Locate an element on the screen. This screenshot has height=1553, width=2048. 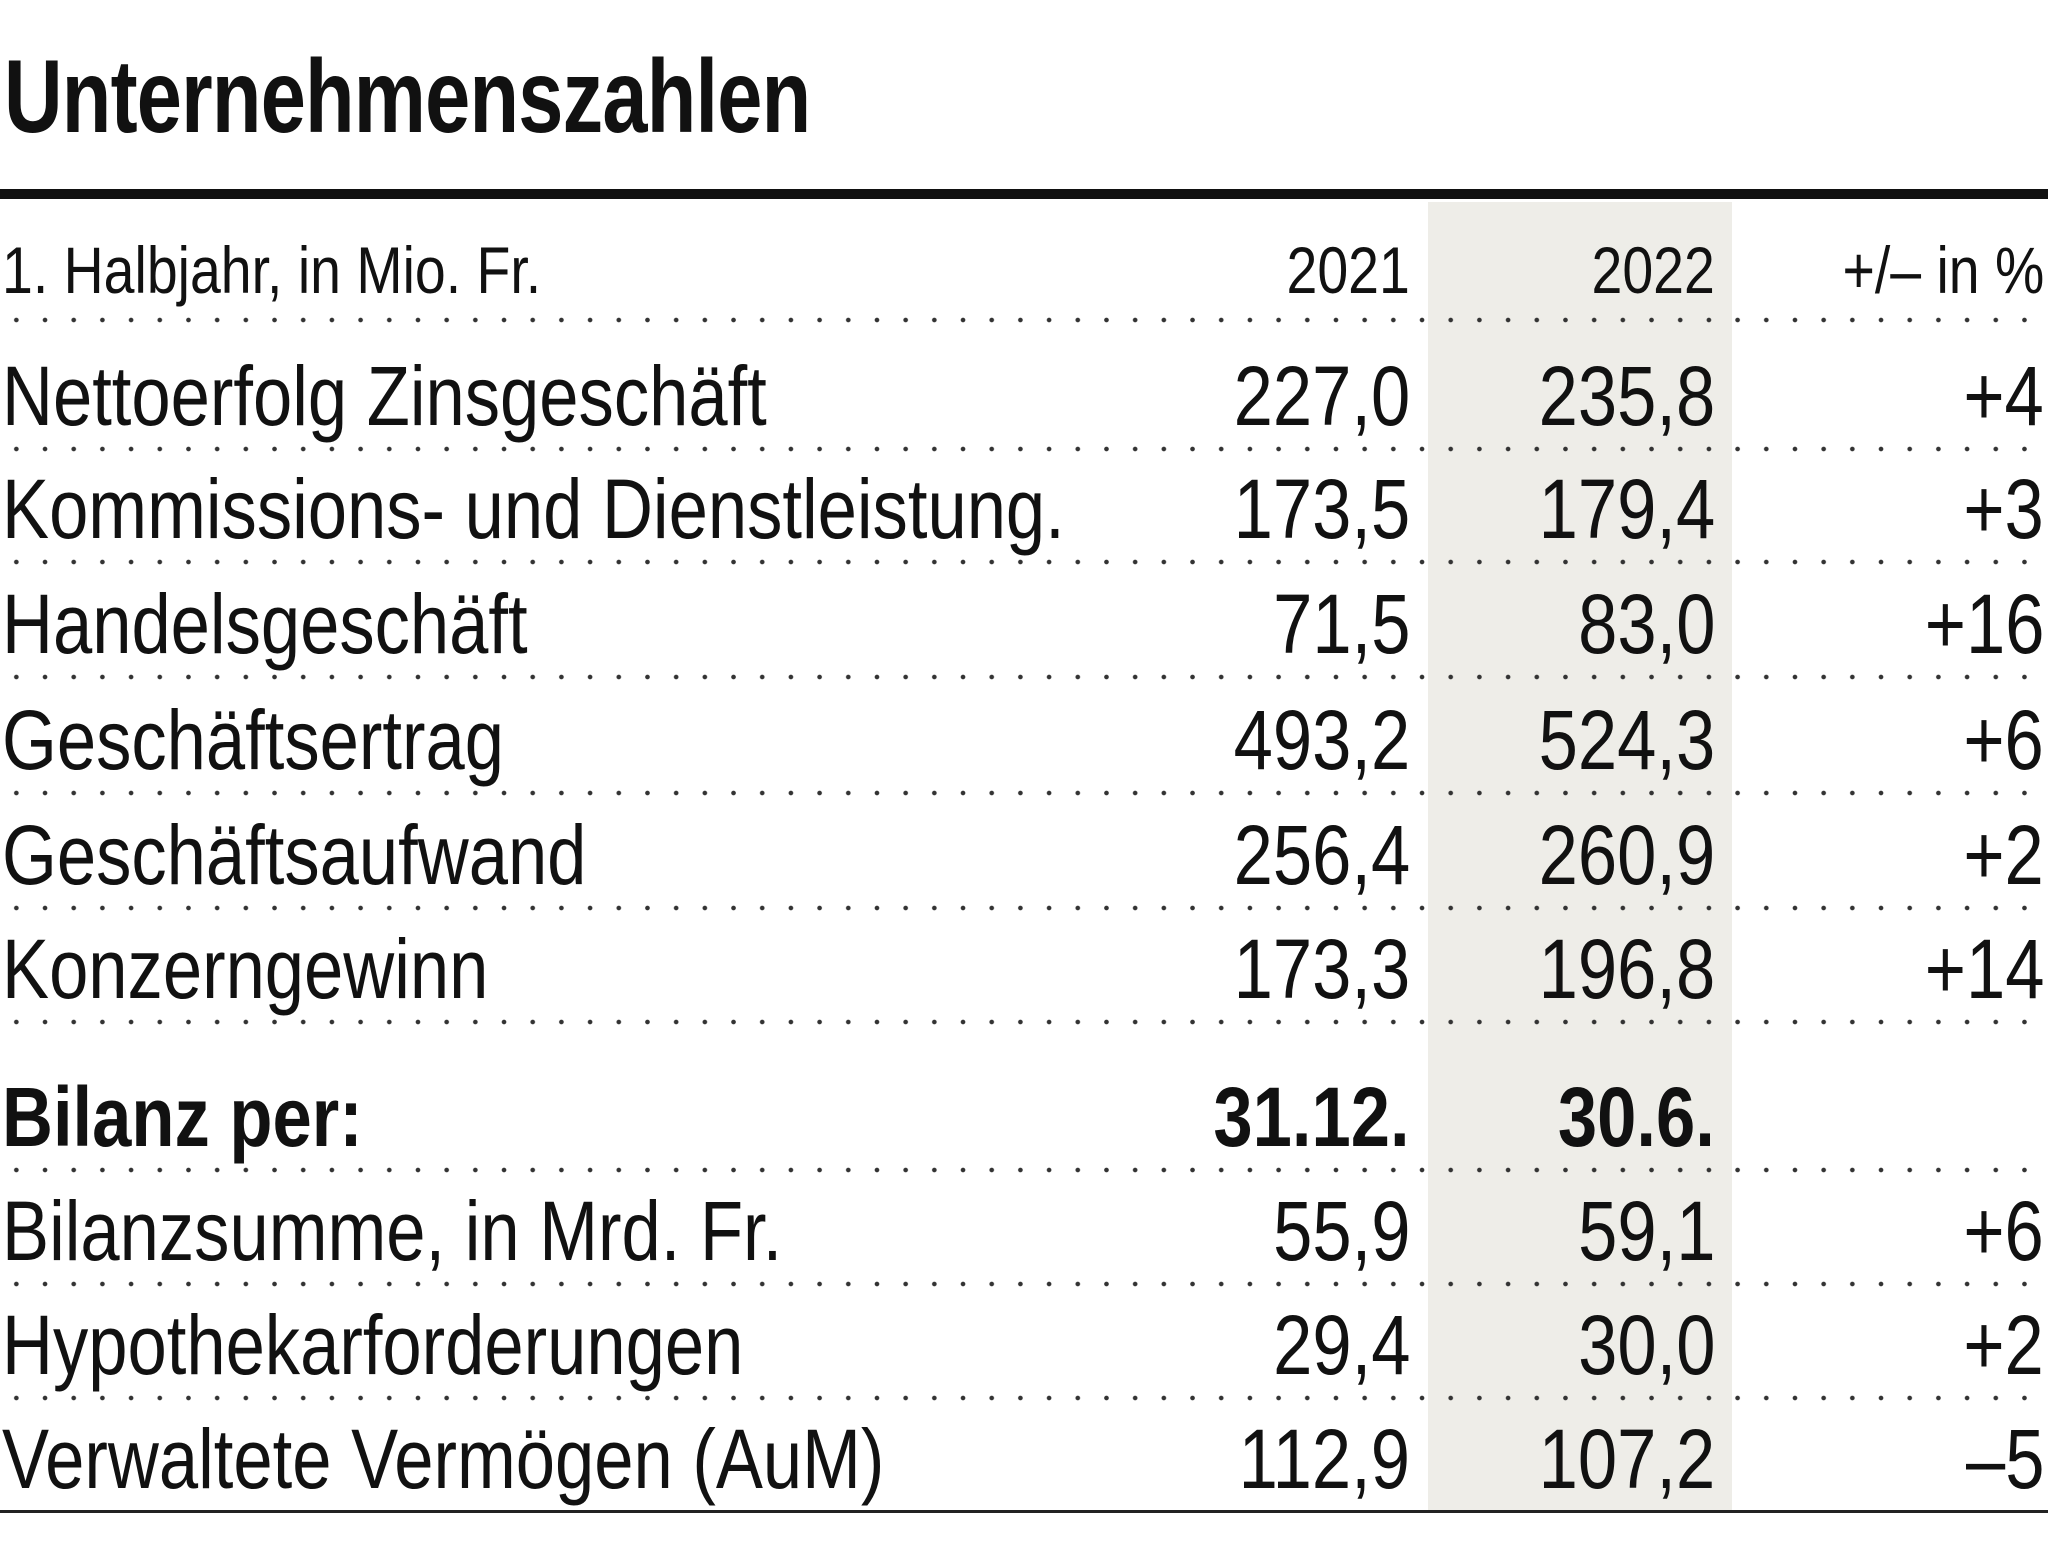
row-label: Kommissions- und Dienstleistung. is located at coordinates (533, 509).